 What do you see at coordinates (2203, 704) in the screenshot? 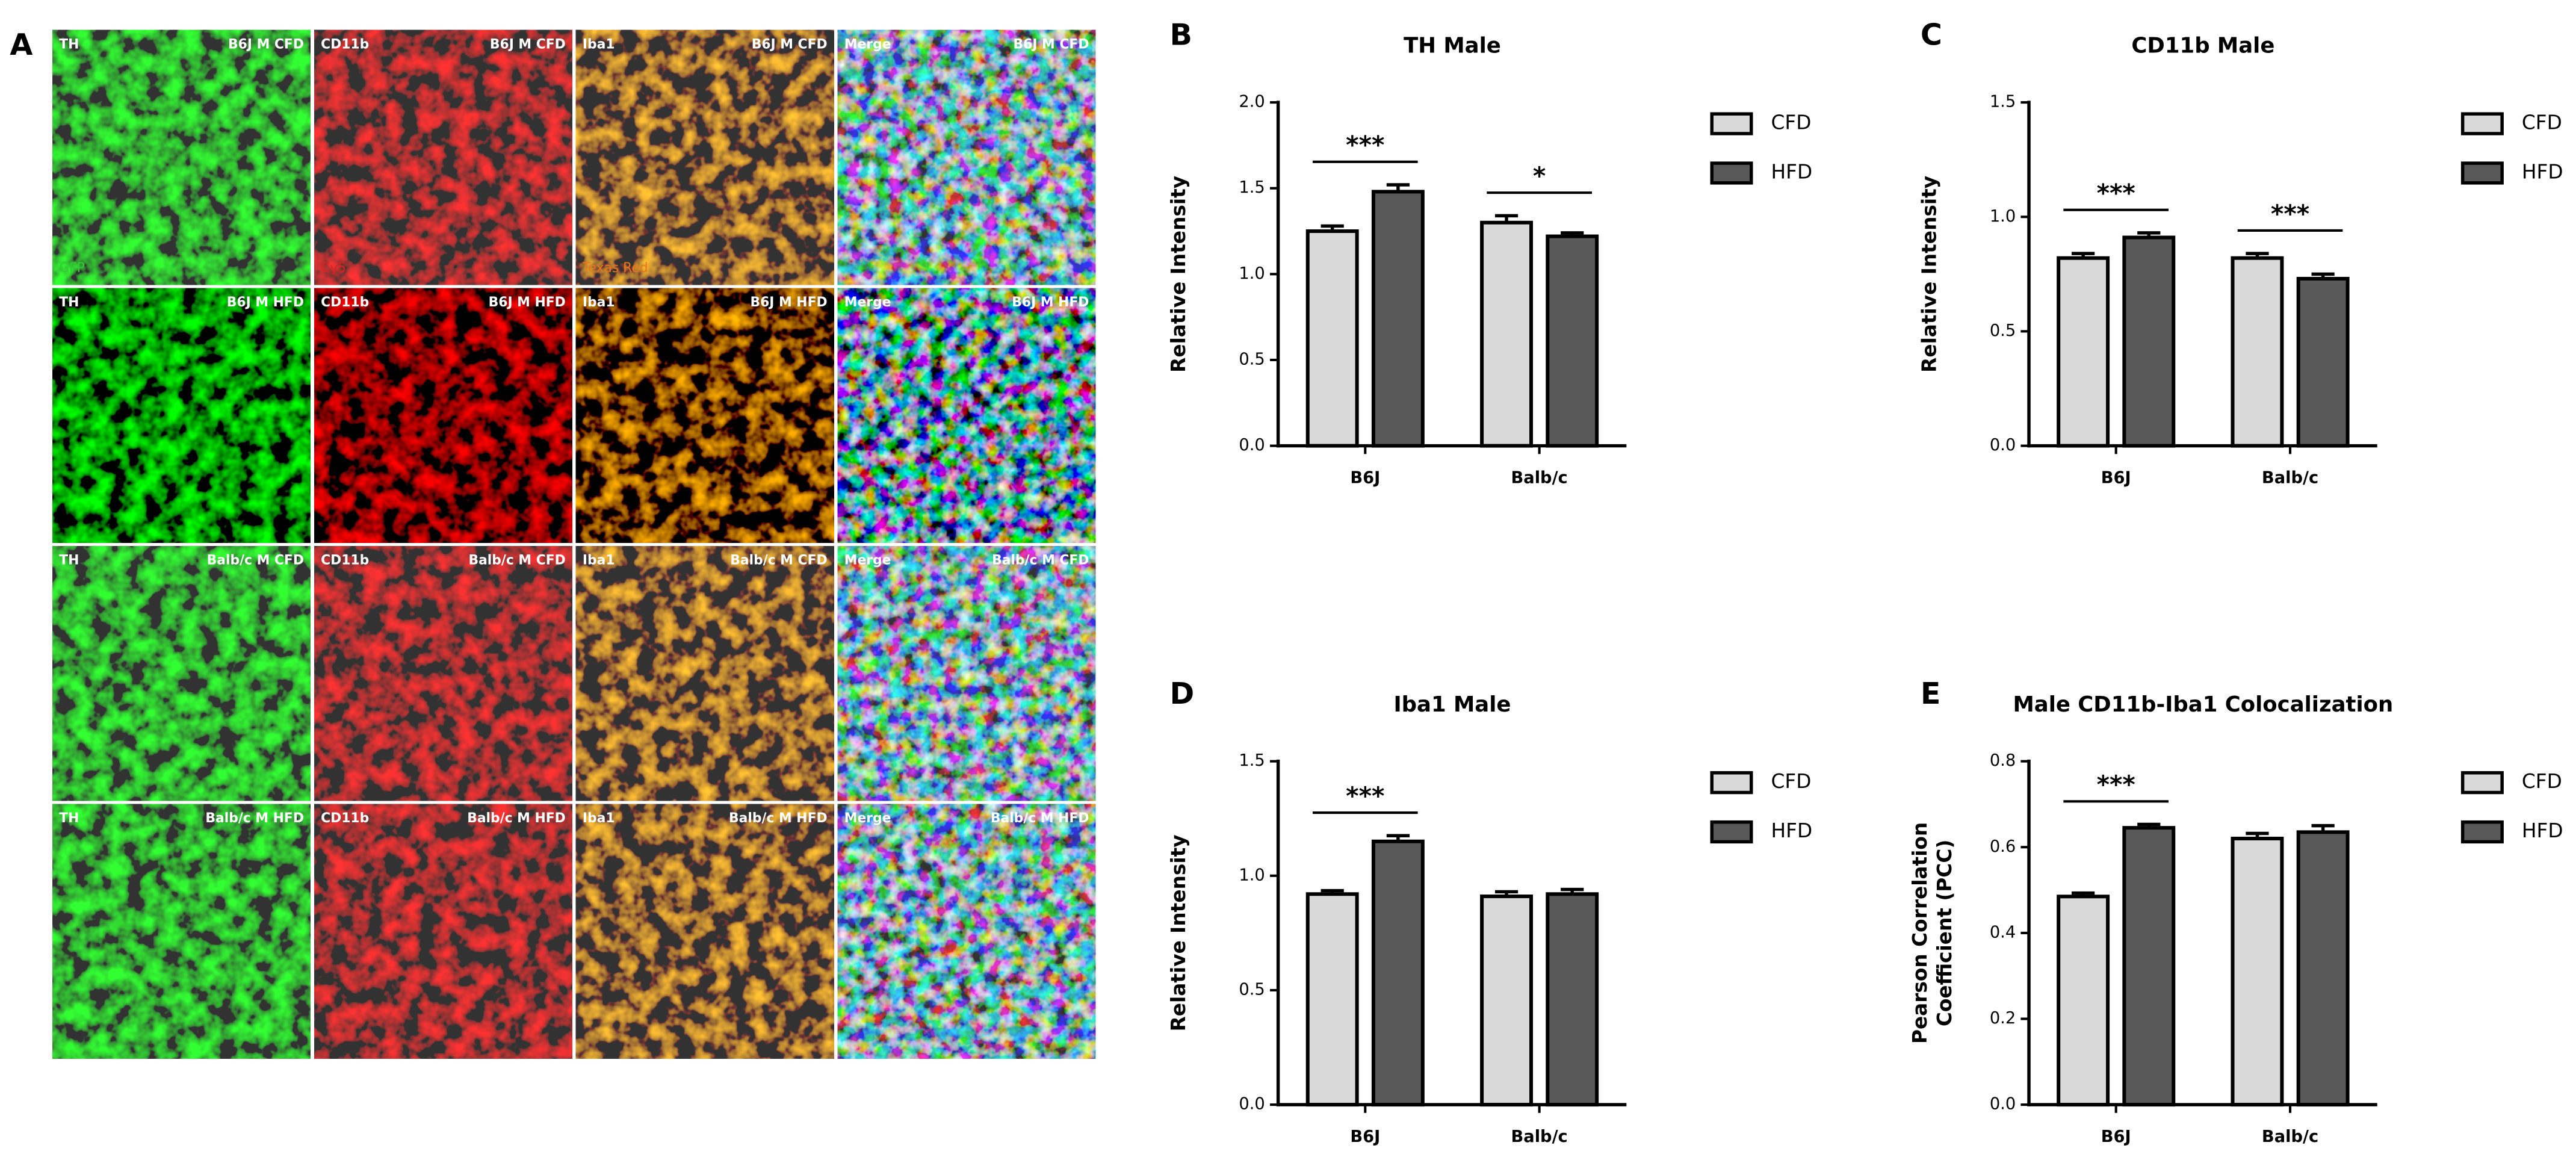
I see `chart-title: Male CD11b-Iba1 Colocalization` at bounding box center [2203, 704].